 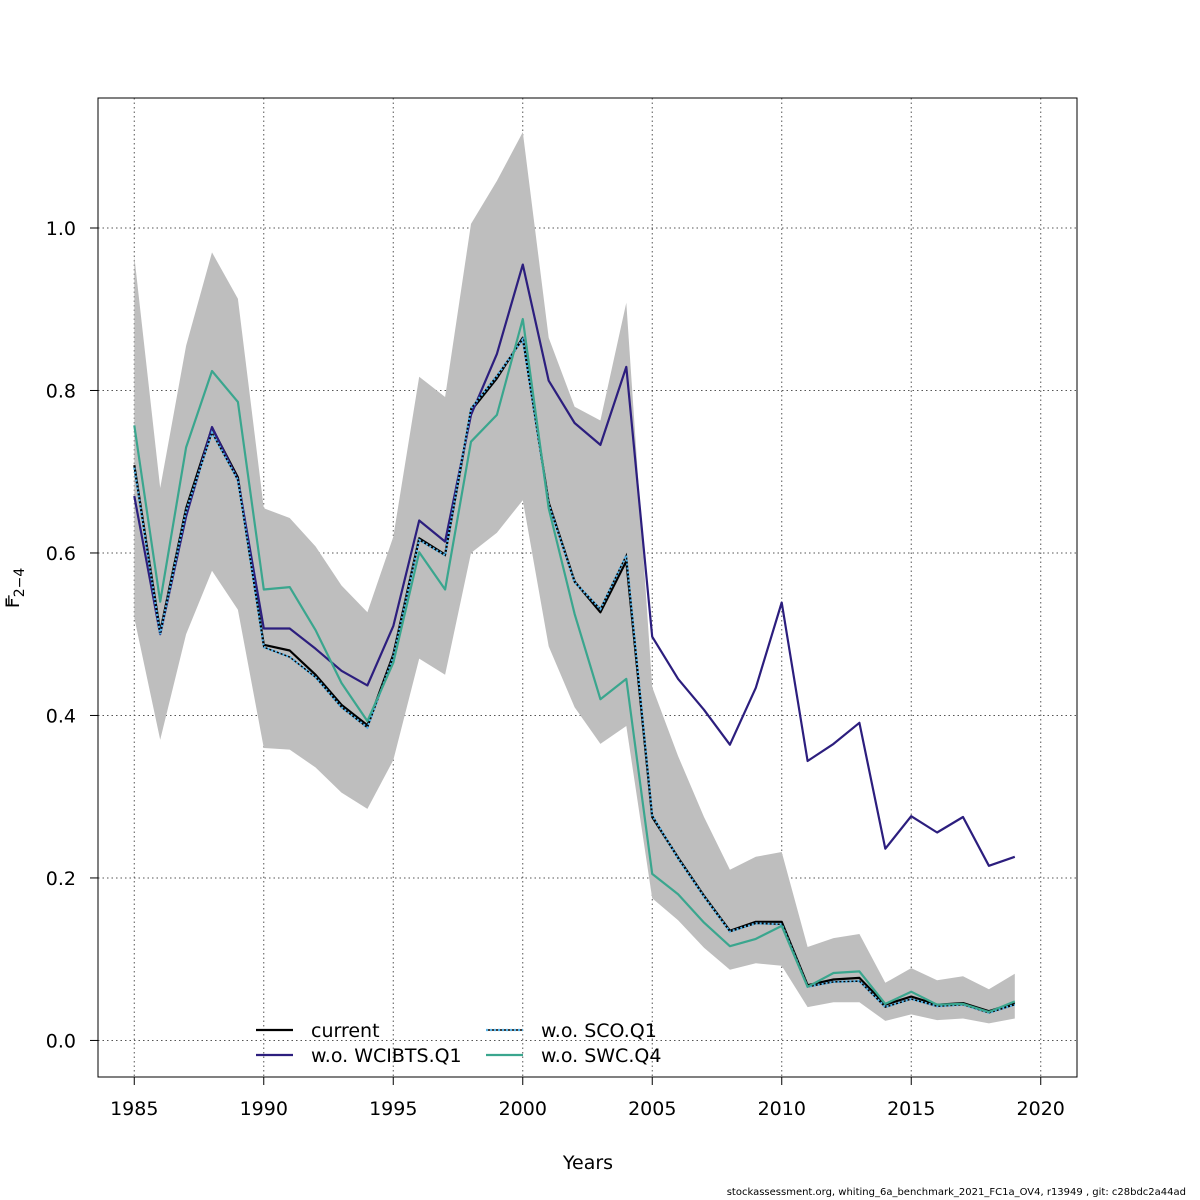 I want to click on x-tick-label: 2000, so click(x=523, y=1109).